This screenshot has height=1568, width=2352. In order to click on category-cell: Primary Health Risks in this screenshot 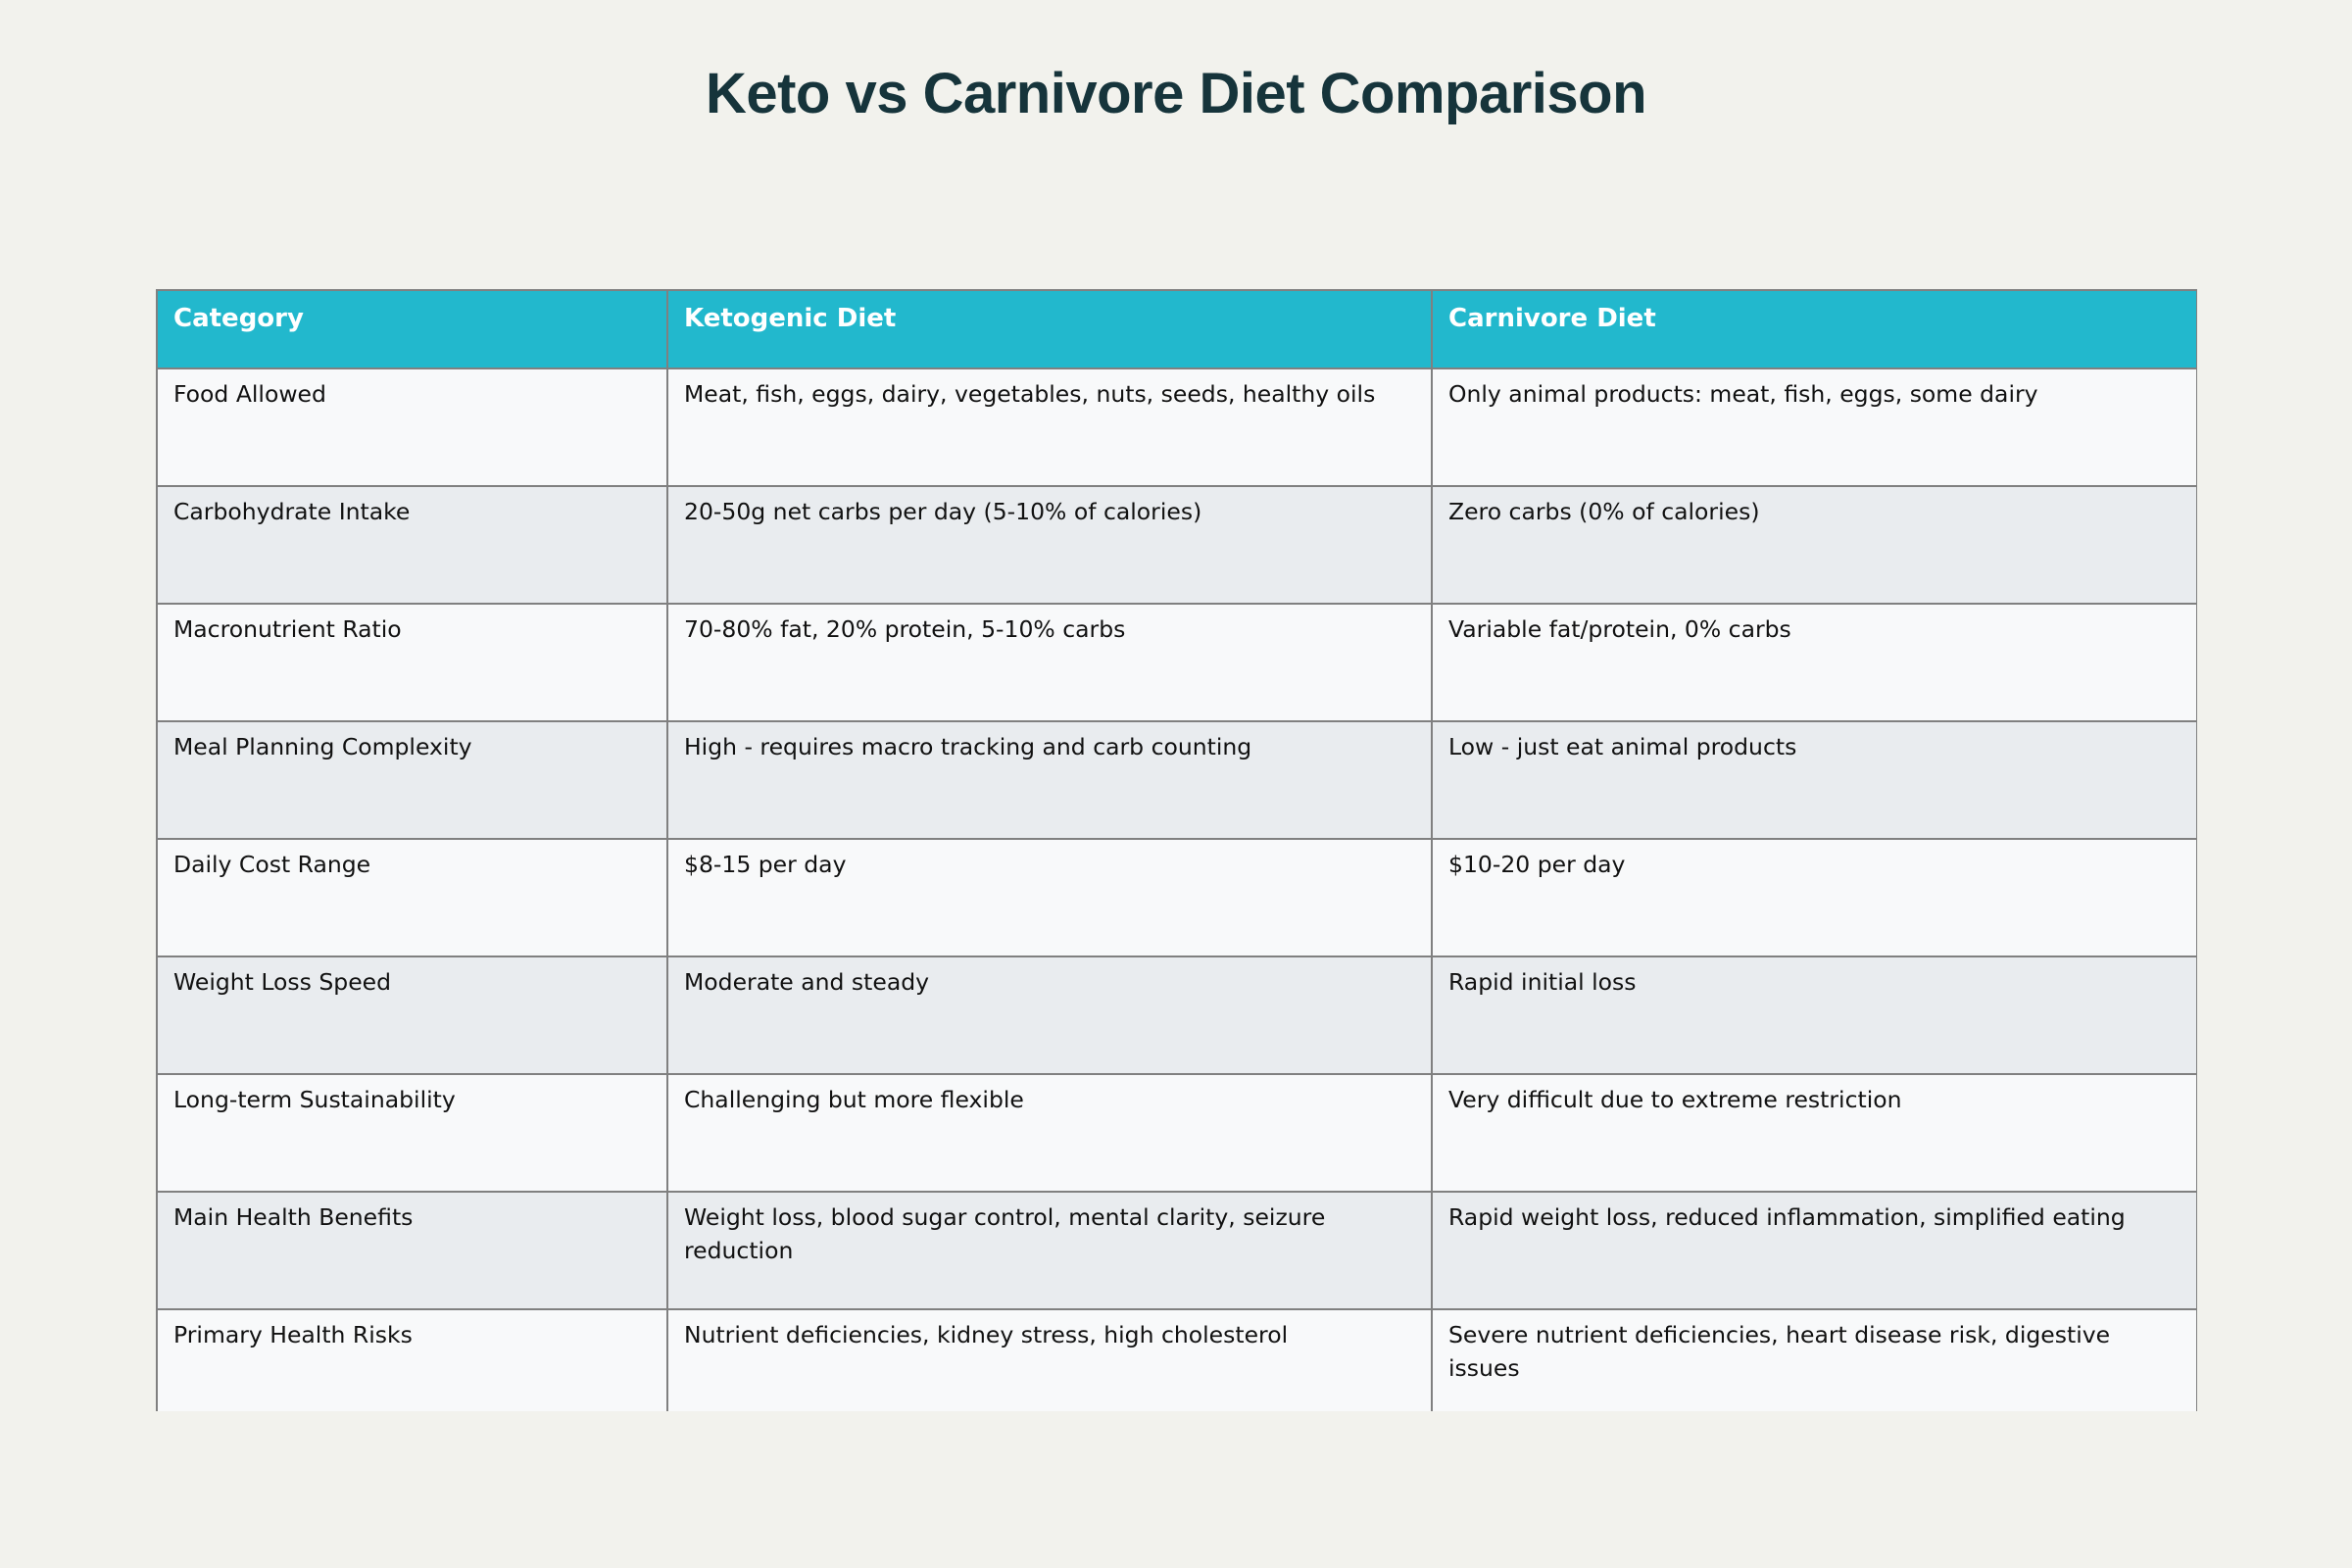, I will do `click(412, 1359)`.